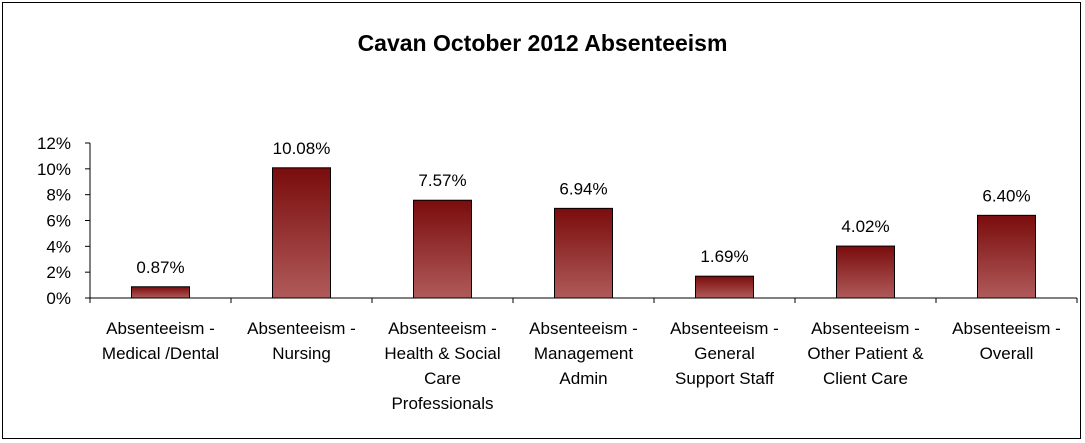 Image resolution: width=1085 pixels, height=443 pixels. I want to click on y-tick-label: 6%, so click(58, 221).